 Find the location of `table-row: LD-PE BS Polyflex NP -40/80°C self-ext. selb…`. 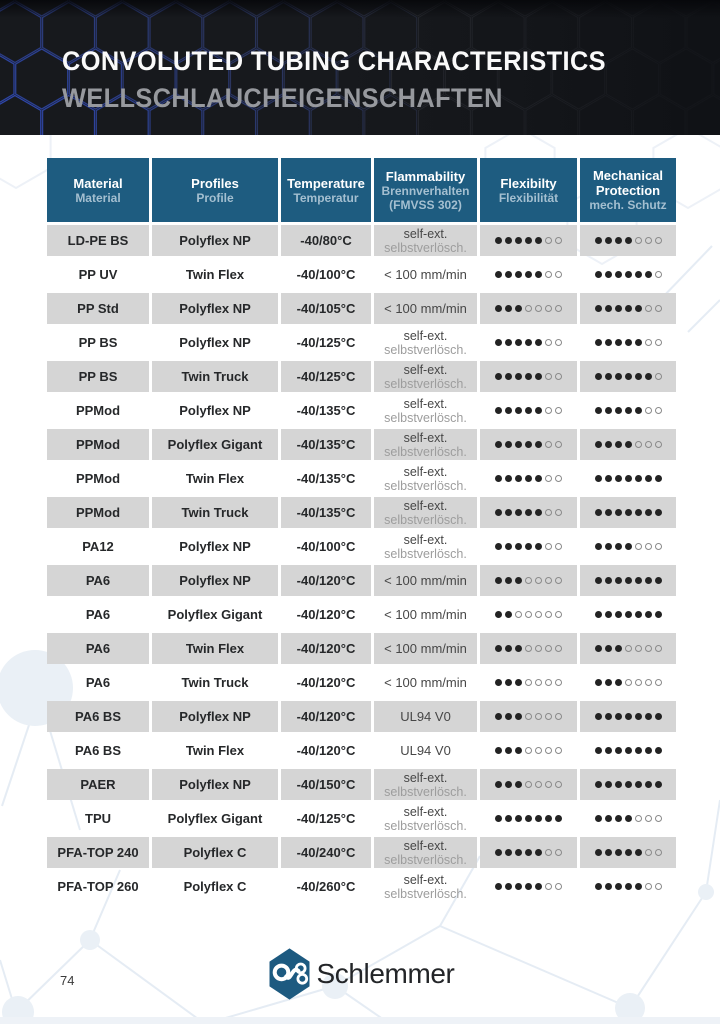

table-row: LD-PE BS Polyflex NP -40/80°C self-ext. selb… is located at coordinates (361, 240).